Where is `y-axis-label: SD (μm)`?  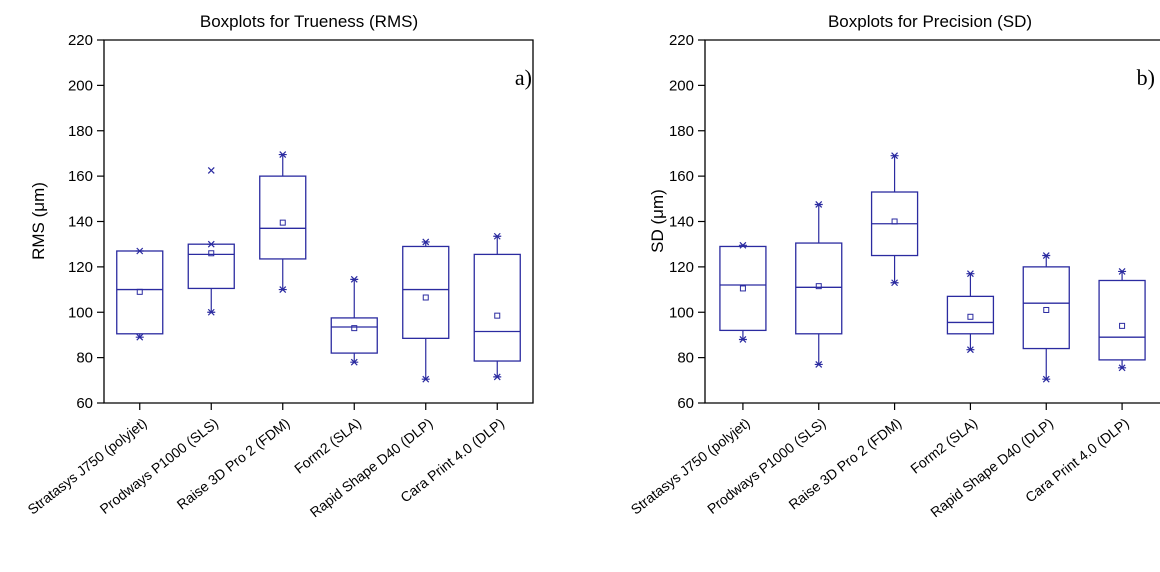 y-axis-label: SD (μm) is located at coordinates (657, 221).